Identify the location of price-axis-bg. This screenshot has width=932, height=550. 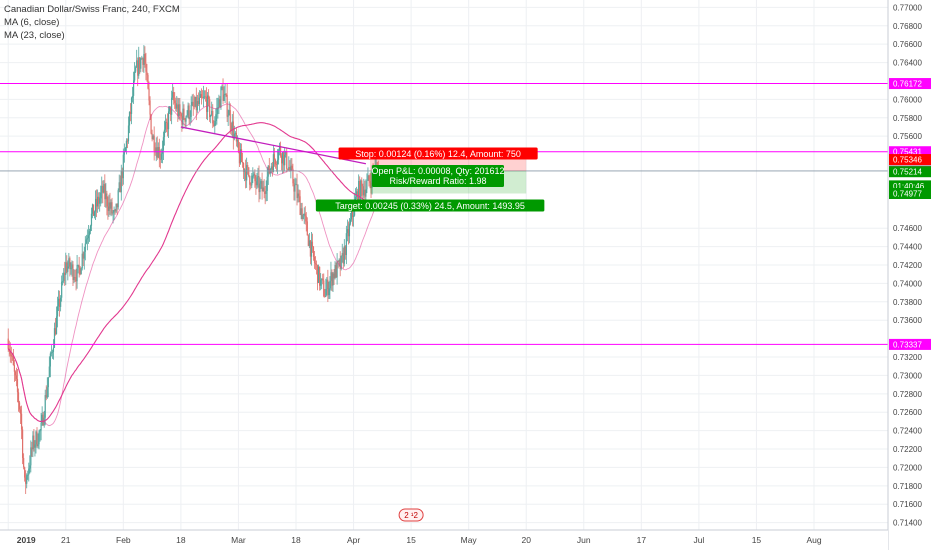
(910, 275).